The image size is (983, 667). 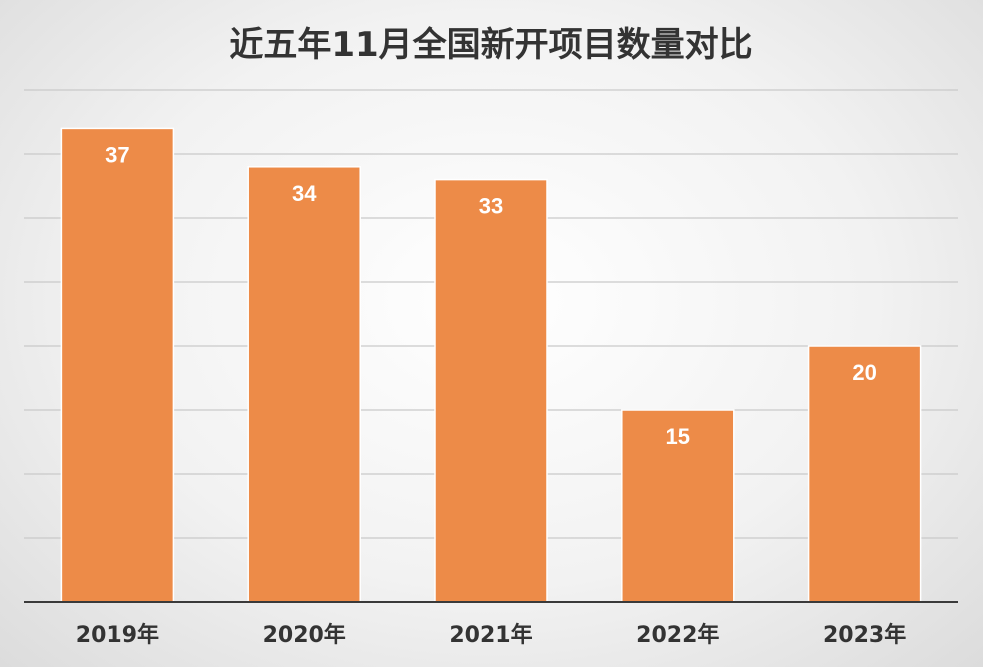 What do you see at coordinates (304, 635) in the screenshot?
I see `x-tick-label: 2020年` at bounding box center [304, 635].